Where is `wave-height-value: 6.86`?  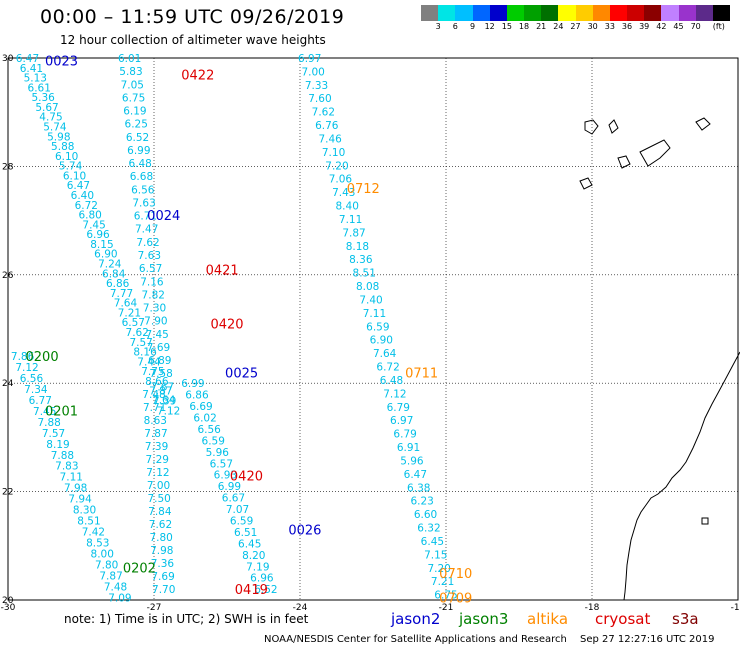 wave-height-value: 6.86 is located at coordinates (118, 284).